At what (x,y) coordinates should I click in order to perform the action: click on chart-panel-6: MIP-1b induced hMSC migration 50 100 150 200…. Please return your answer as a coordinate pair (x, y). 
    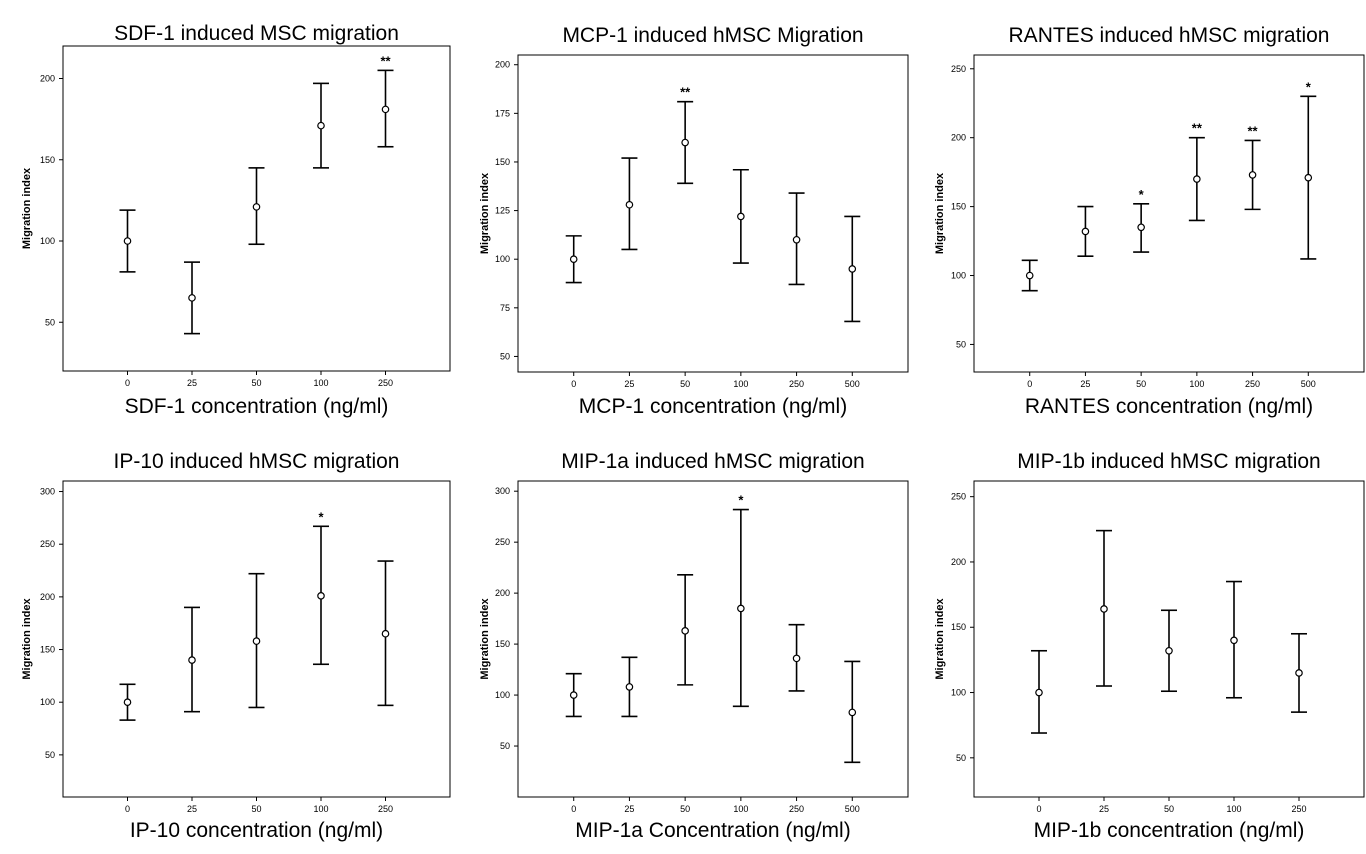
    Looking at the image, I should click on (1149, 646).